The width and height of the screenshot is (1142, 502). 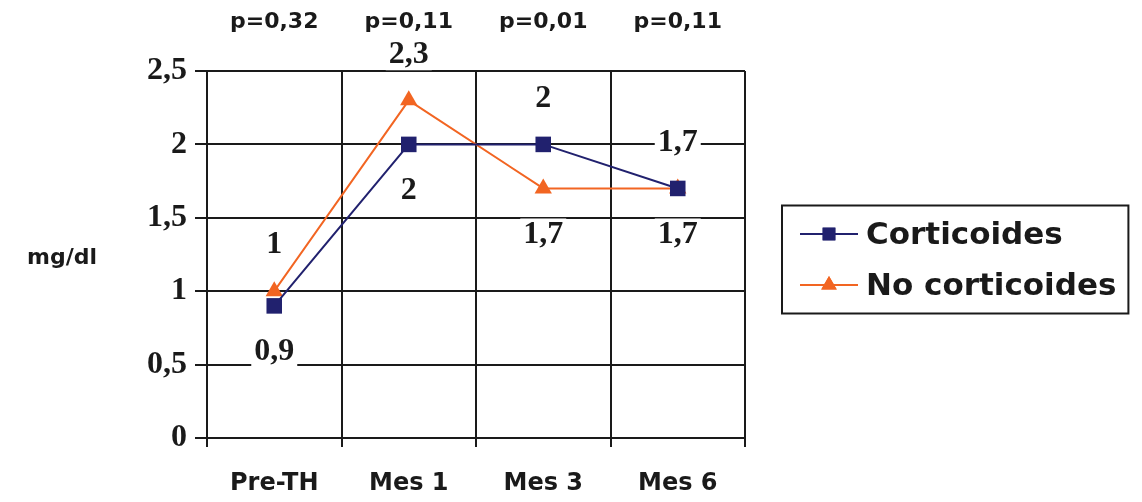 What do you see at coordinates (167, 215) in the screenshot?
I see `y-tick-label: 1,5` at bounding box center [167, 215].